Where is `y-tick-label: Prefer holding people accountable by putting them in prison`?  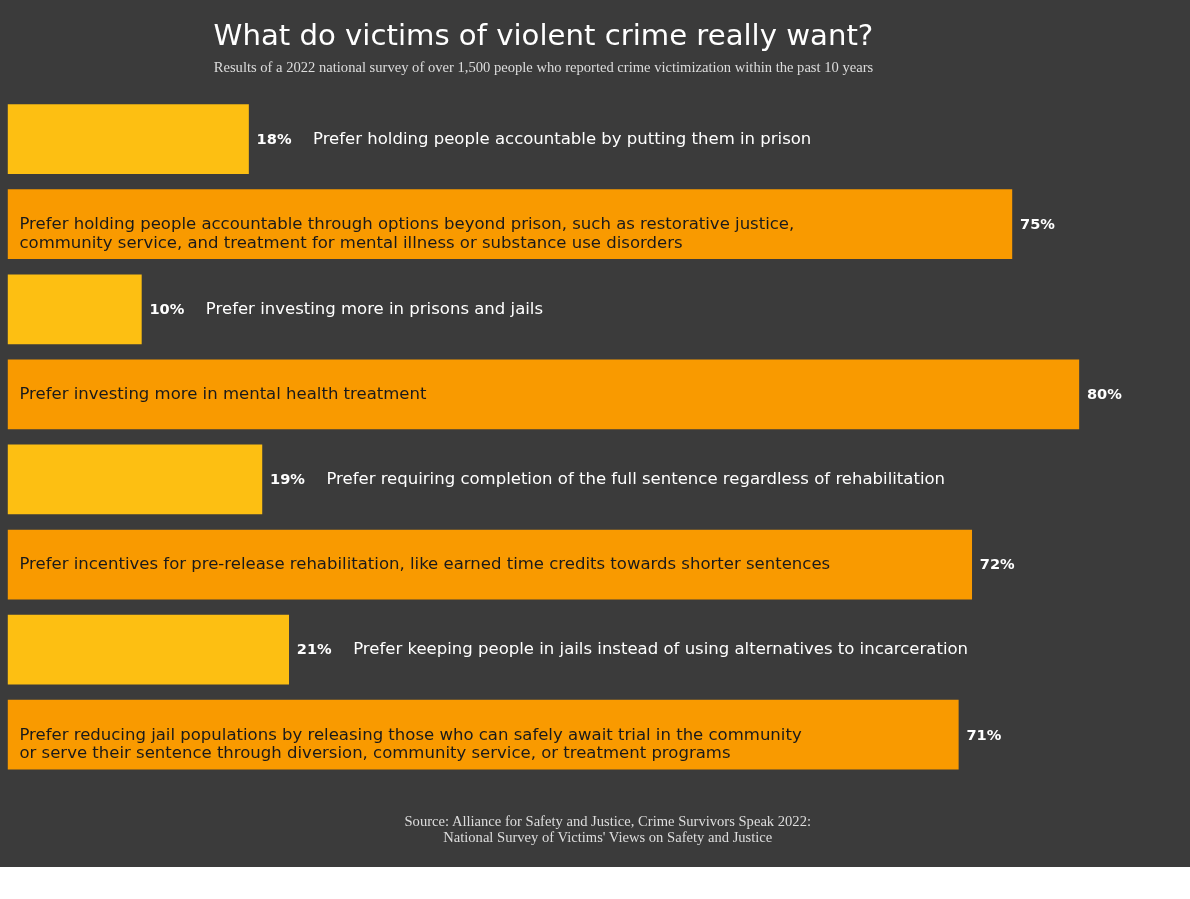
y-tick-label: Prefer holding people accountable by putting them in prison is located at coordinates (562, 139).